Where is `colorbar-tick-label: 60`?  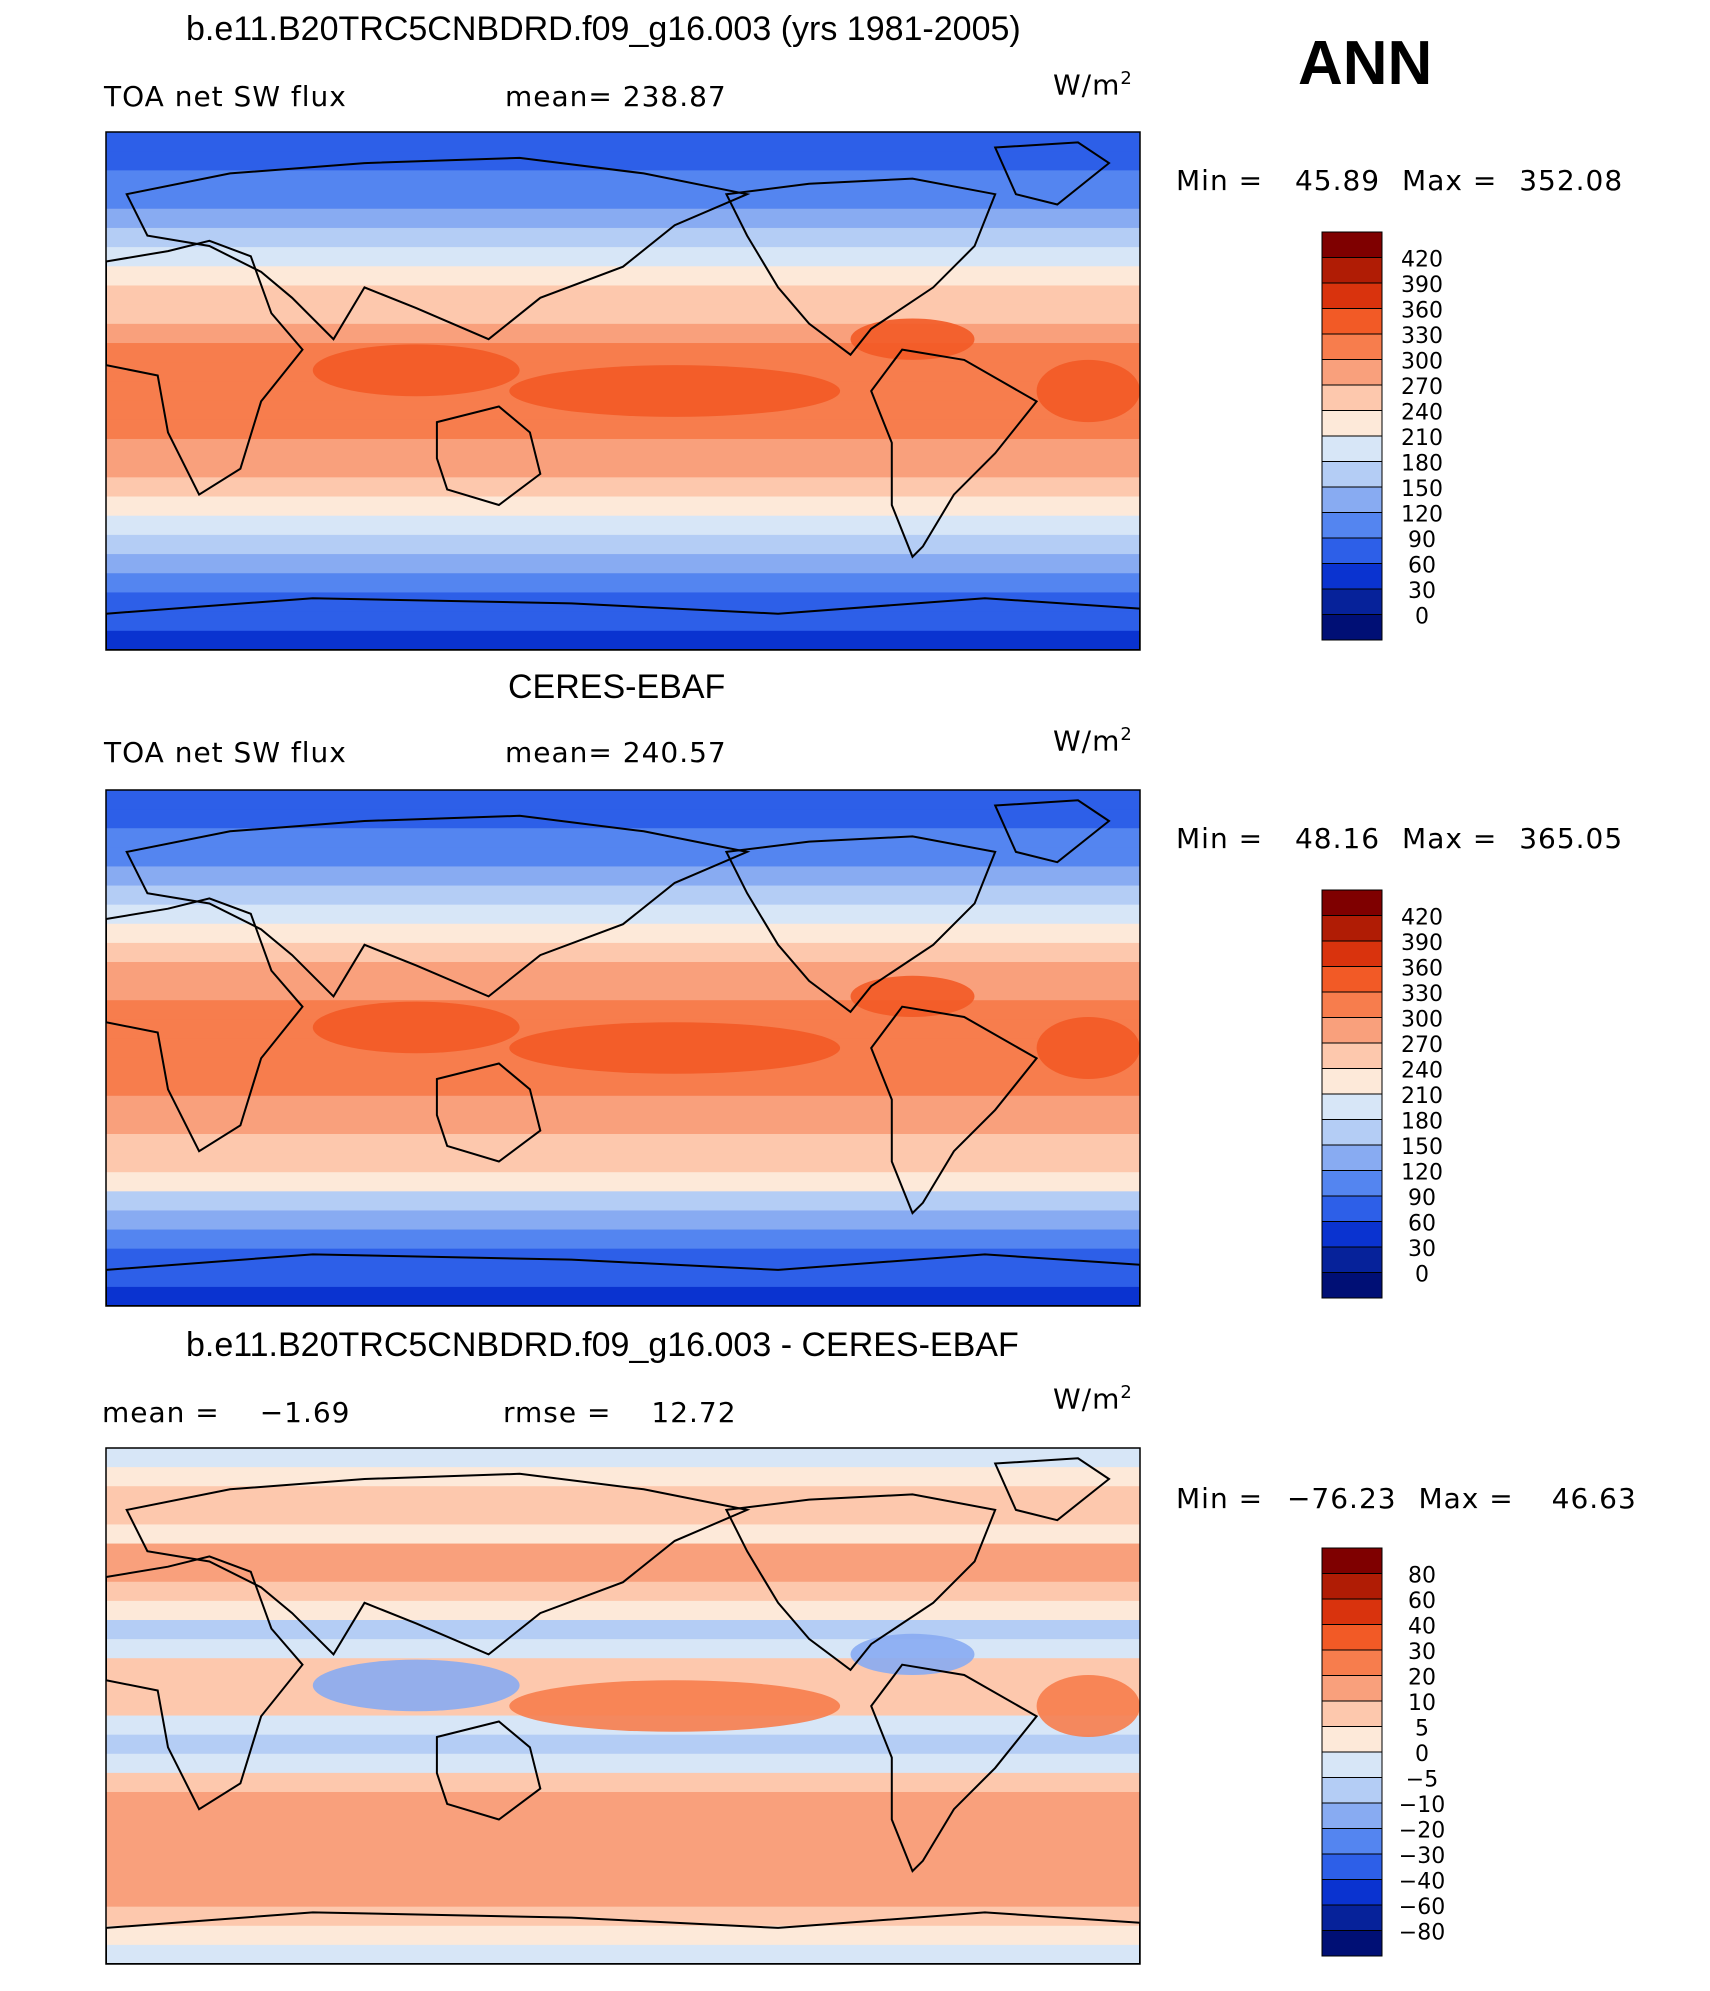
colorbar-tick-label: 60 is located at coordinates (1422, 1224).